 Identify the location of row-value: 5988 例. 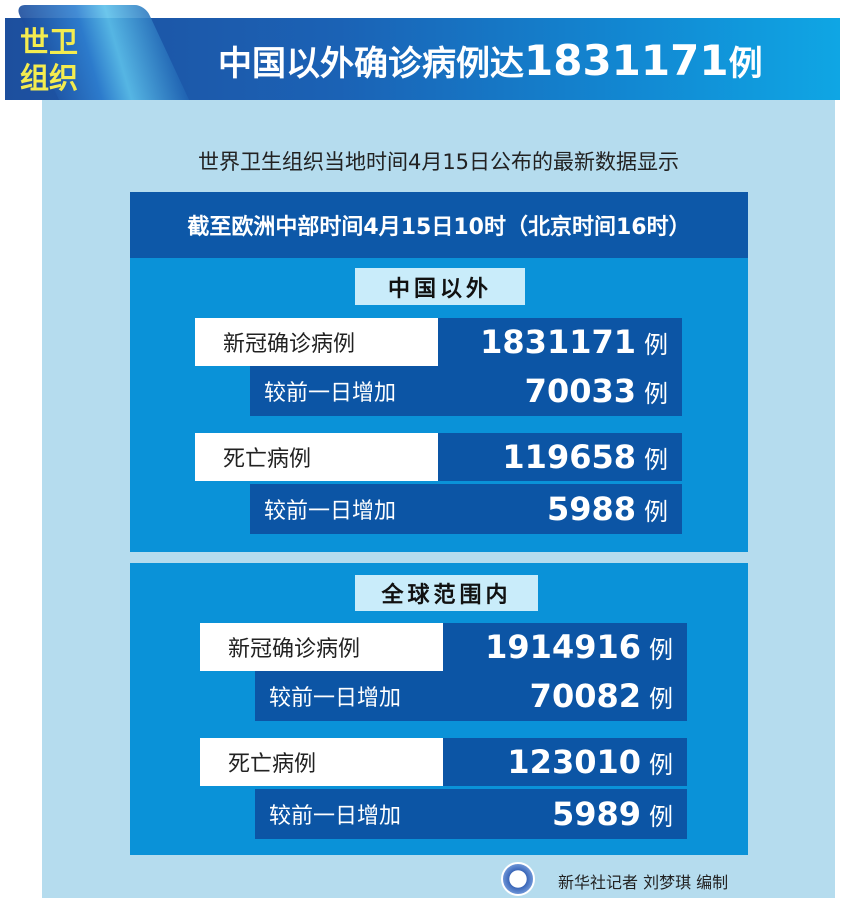
(607, 509).